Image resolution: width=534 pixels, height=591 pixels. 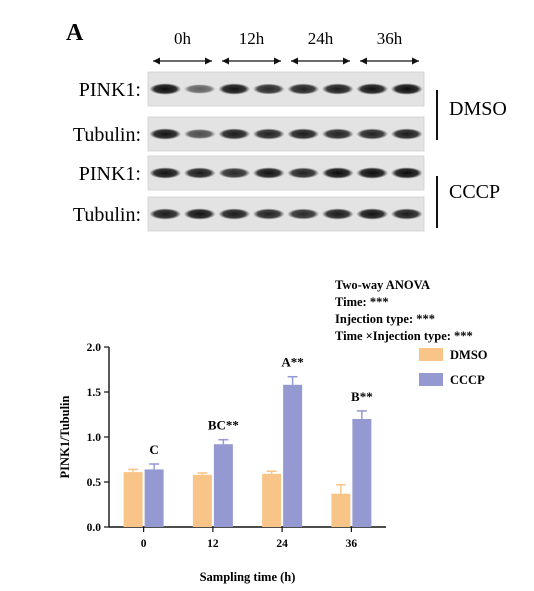 I want to click on y-tick-label-0: 0.0, so click(x=94, y=528).